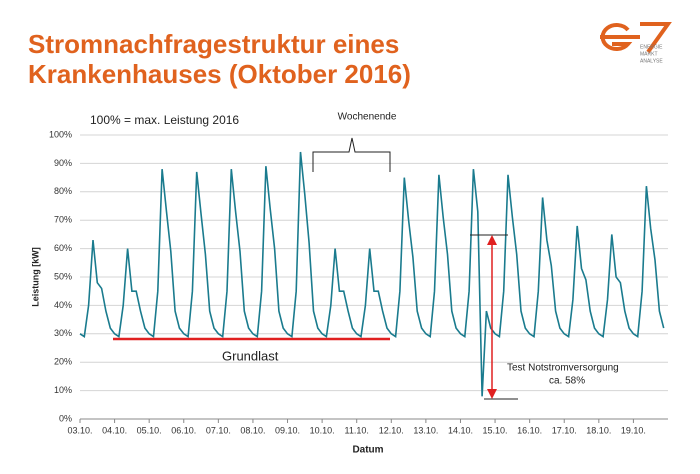  Describe the element at coordinates (563, 368) in the screenshot. I see `annotation: Test Notstromversorgung` at that location.